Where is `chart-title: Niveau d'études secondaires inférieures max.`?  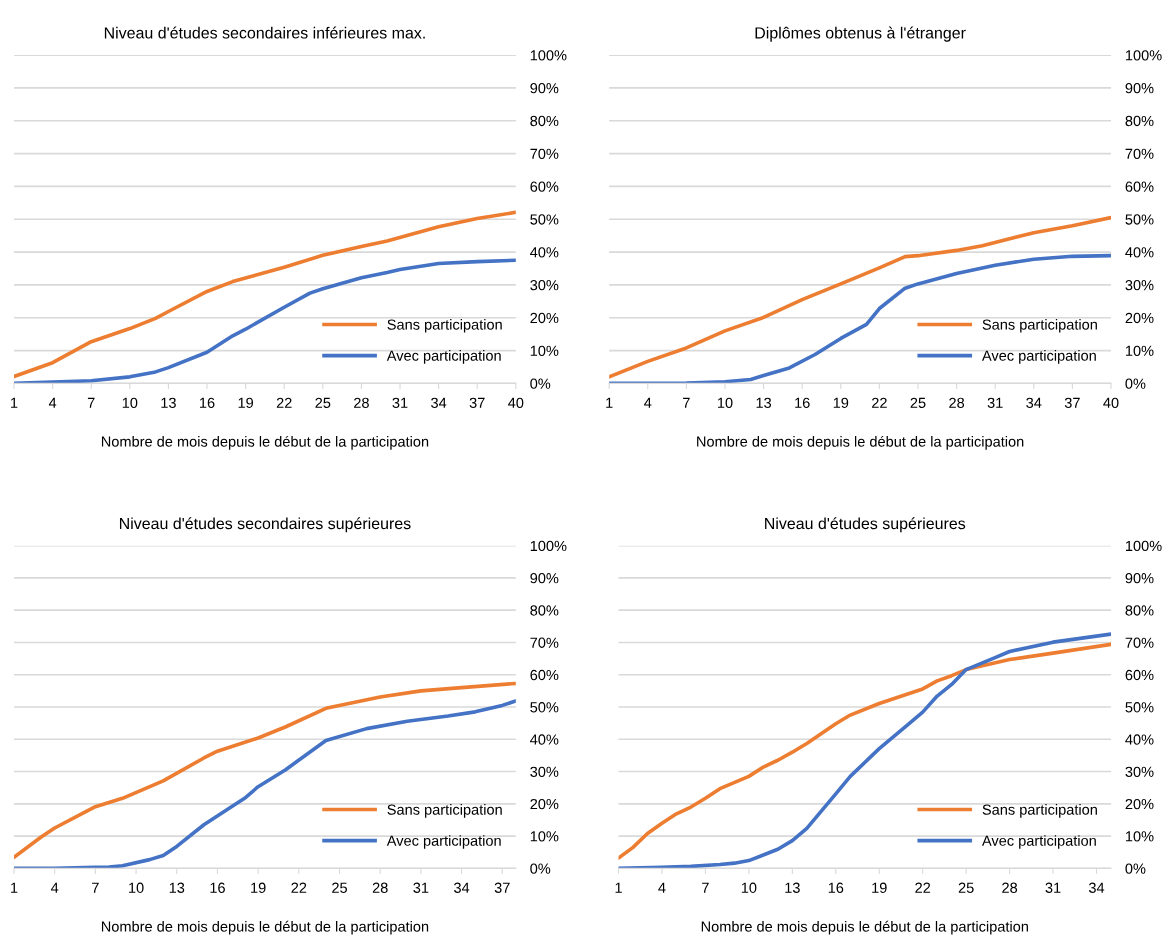 chart-title: Niveau d'études secondaires inférieures max. is located at coordinates (264, 32).